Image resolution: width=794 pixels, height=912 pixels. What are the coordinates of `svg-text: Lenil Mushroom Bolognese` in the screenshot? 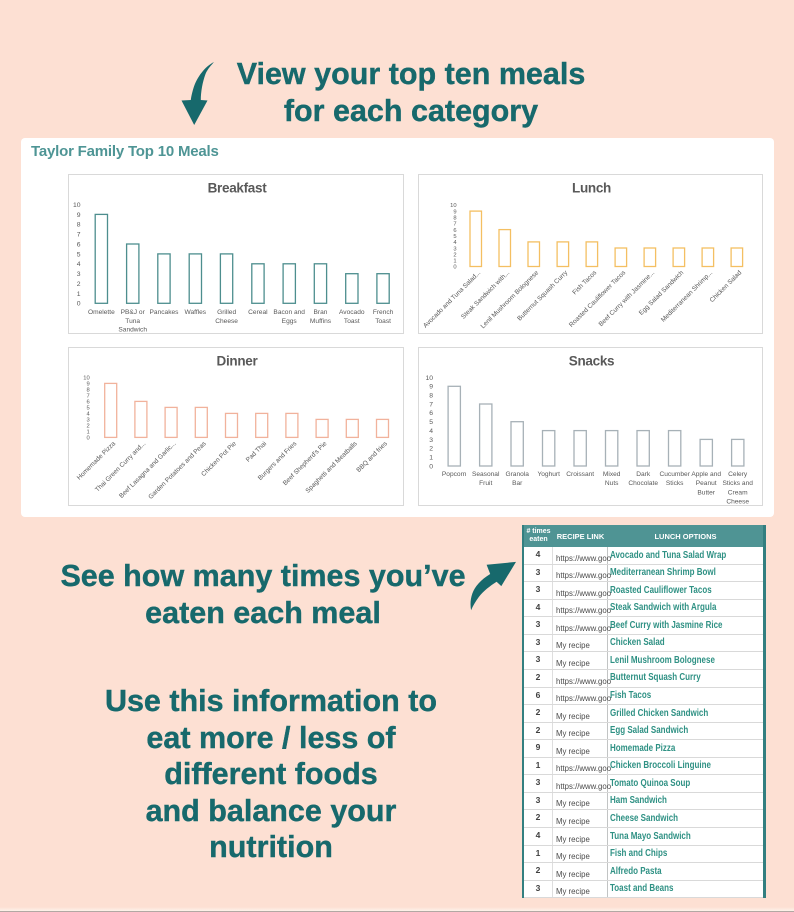 It's located at (510, 299).